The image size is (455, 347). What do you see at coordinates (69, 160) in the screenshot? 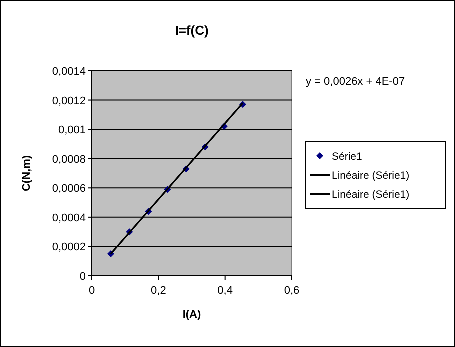
I see `y-tick-label: 0,0008` at bounding box center [69, 160].